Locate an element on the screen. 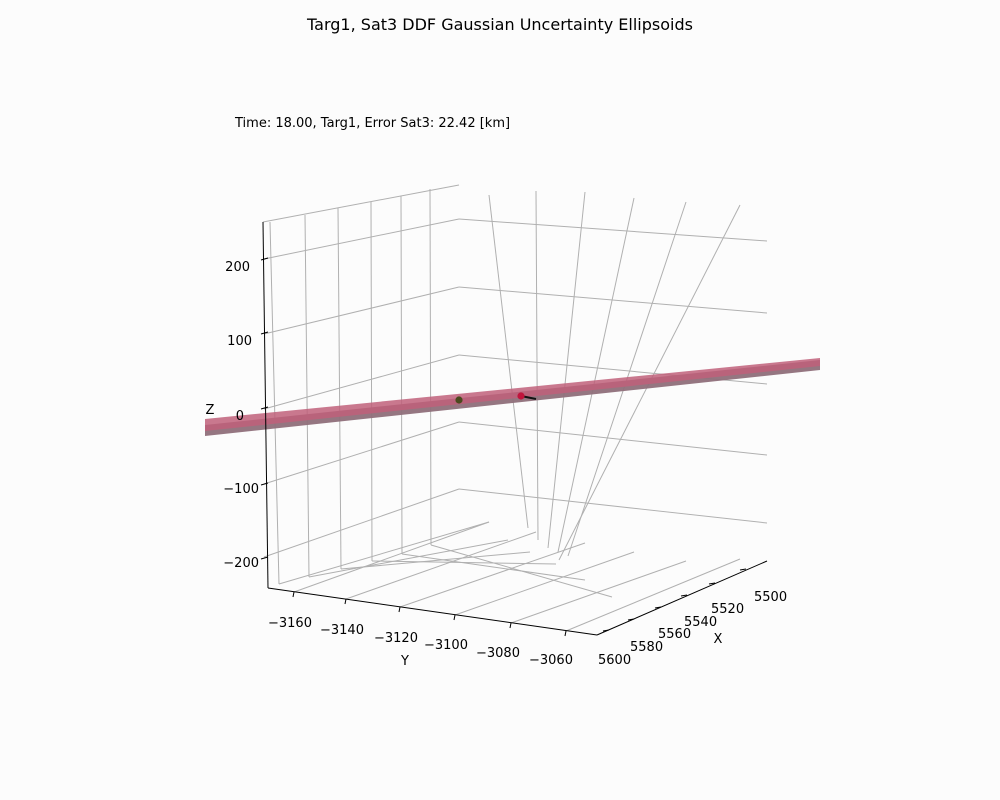  x-tick-label: 5520 is located at coordinates (727, 609).